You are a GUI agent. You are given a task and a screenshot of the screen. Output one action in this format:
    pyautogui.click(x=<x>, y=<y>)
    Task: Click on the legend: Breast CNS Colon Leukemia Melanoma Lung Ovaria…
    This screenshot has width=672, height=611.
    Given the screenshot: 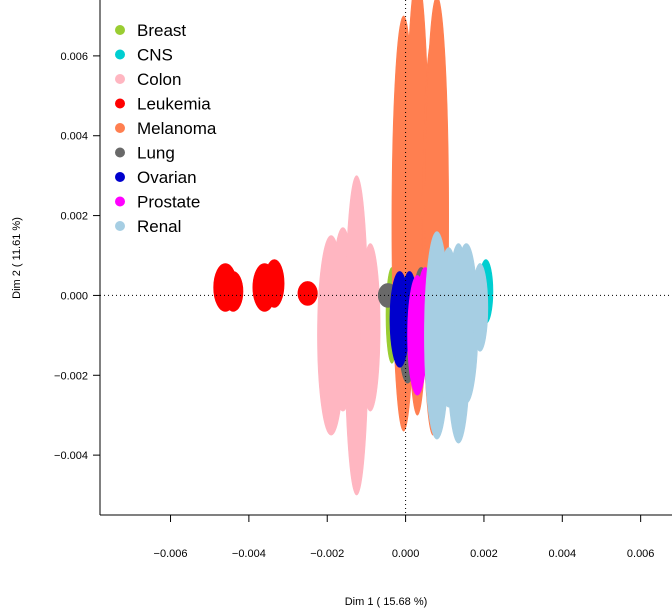 What is the action you would take?
    pyautogui.click(x=166, y=128)
    